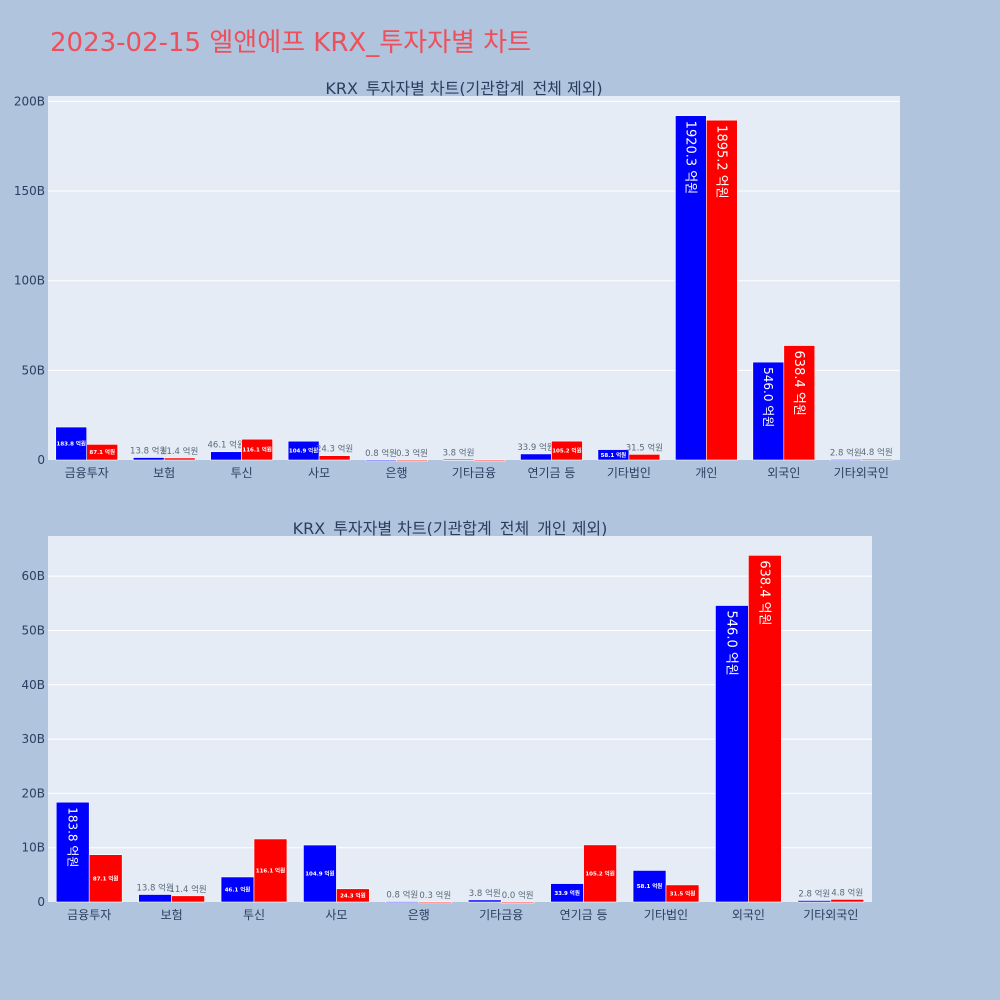 This screenshot has height=1000, width=1000. I want to click on x-tick-label: 기타금융, so click(501, 915).